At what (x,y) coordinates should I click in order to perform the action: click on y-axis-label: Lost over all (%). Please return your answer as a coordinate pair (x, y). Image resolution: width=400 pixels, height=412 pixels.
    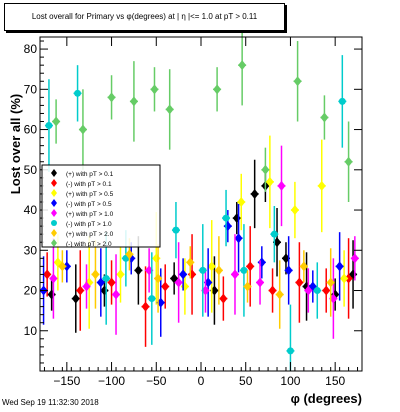
    Looking at the image, I should click on (15, 144).